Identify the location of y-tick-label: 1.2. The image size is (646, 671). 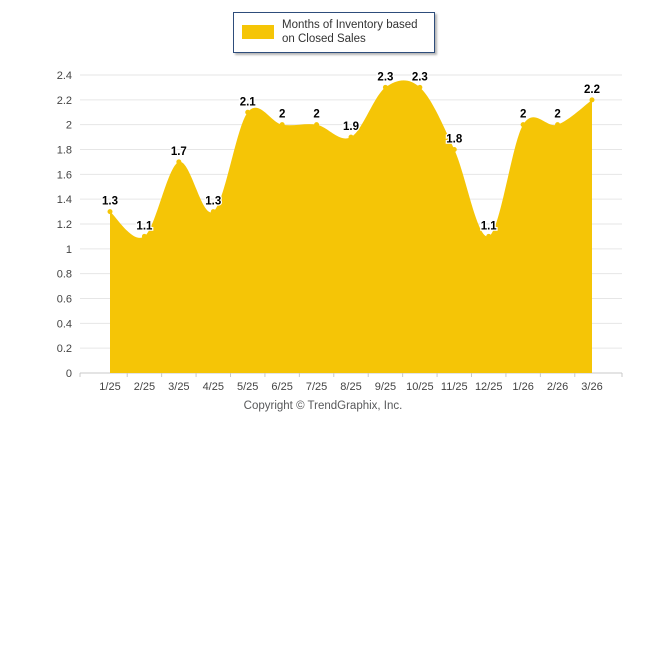
(64, 225).